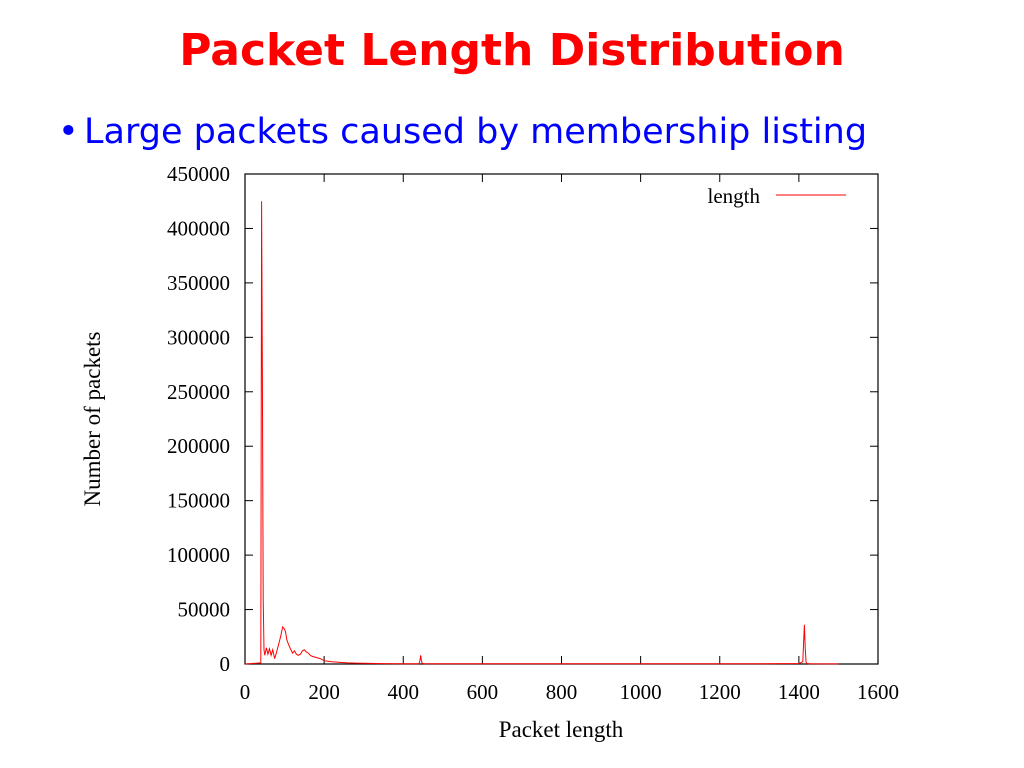 This screenshot has height=768, width=1024. Describe the element at coordinates (198, 283) in the screenshot. I see `y-tick-label: 350000` at that location.